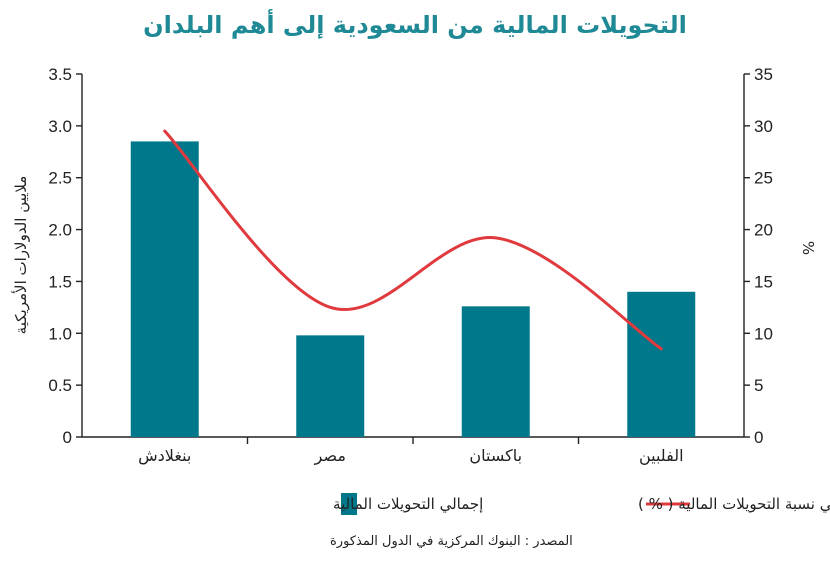  Describe the element at coordinates (60, 126) in the screenshot. I see `left-tick-label: 3.0` at that location.